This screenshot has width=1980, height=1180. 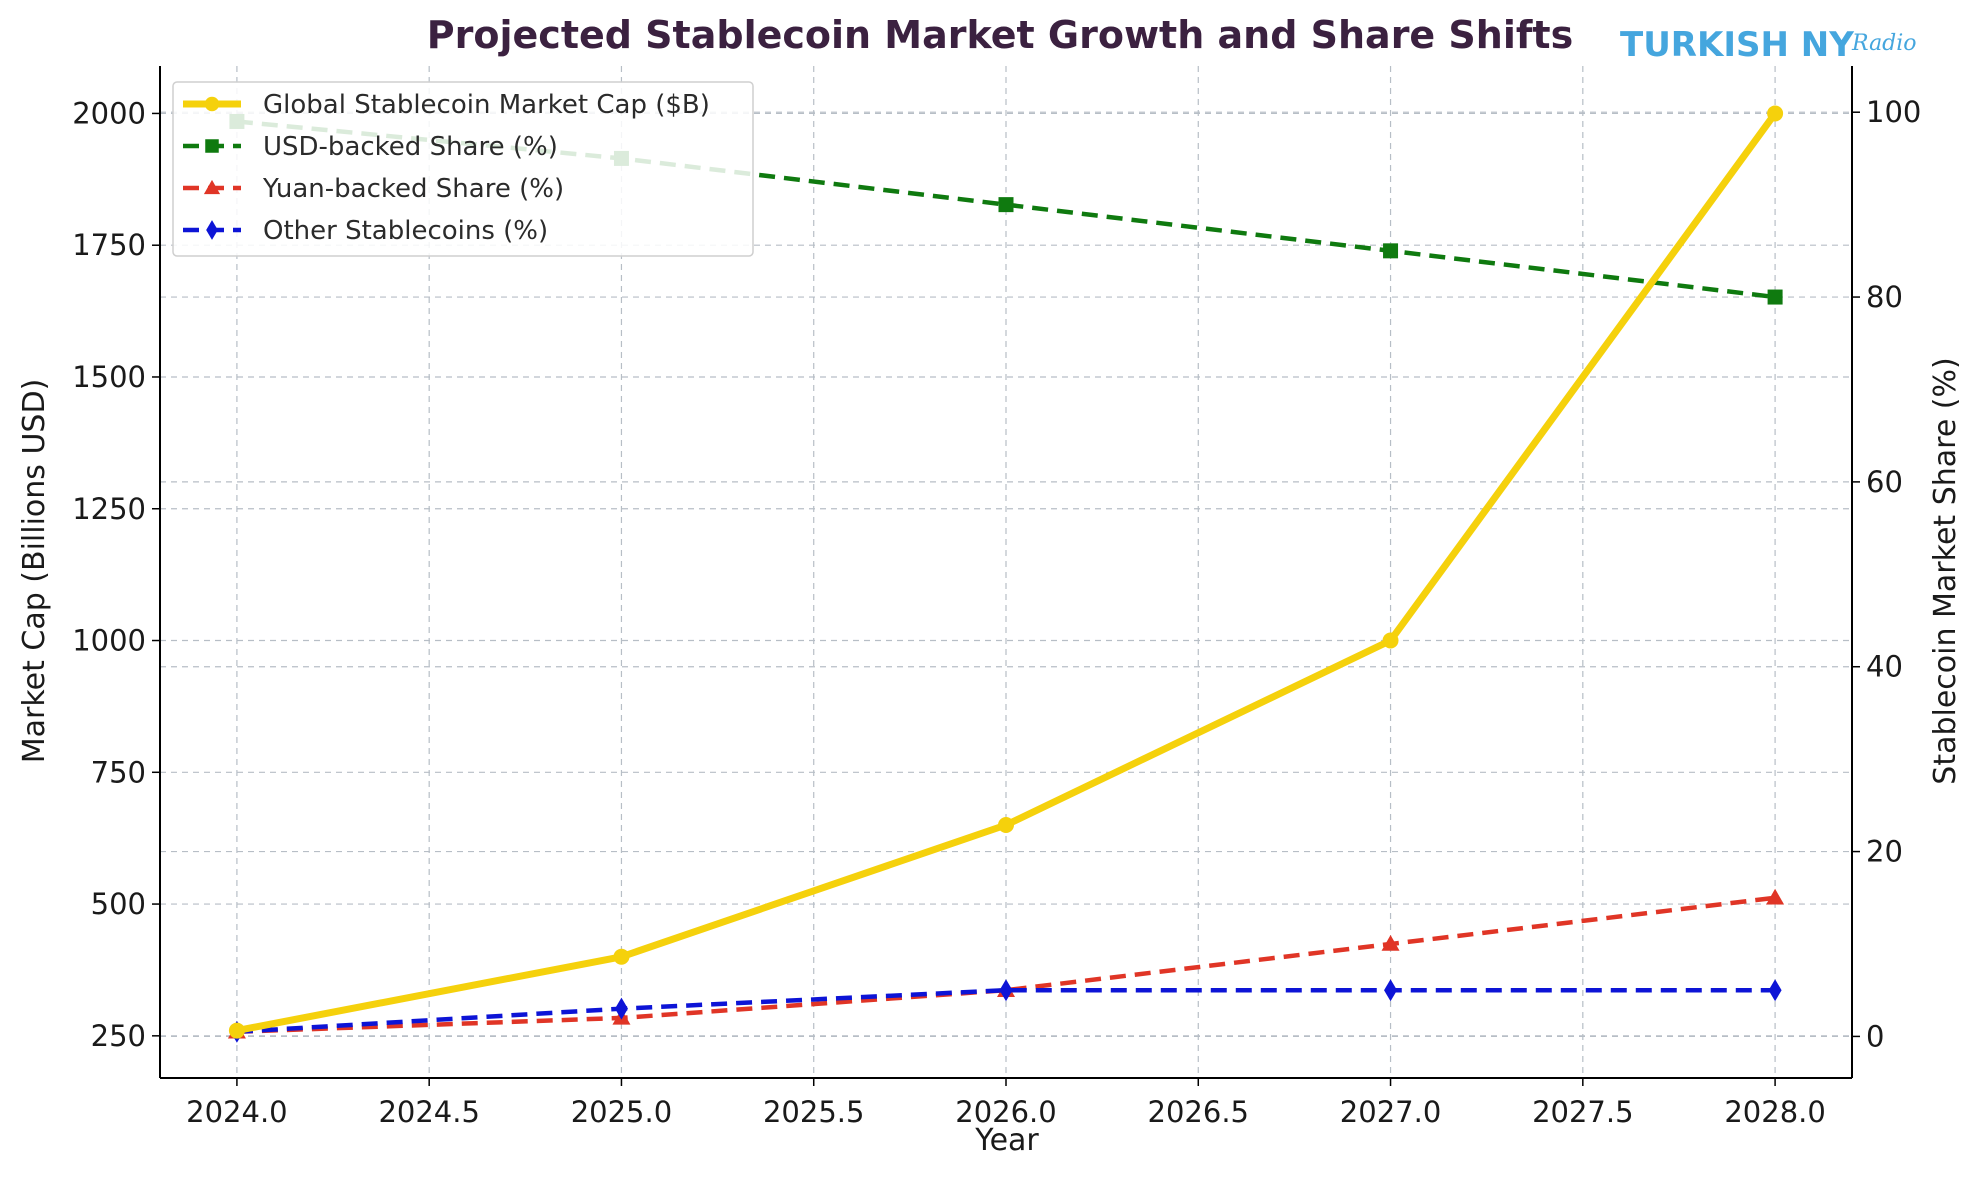 I want to click on right-y-tick-label: 80, so click(x=1884, y=297).